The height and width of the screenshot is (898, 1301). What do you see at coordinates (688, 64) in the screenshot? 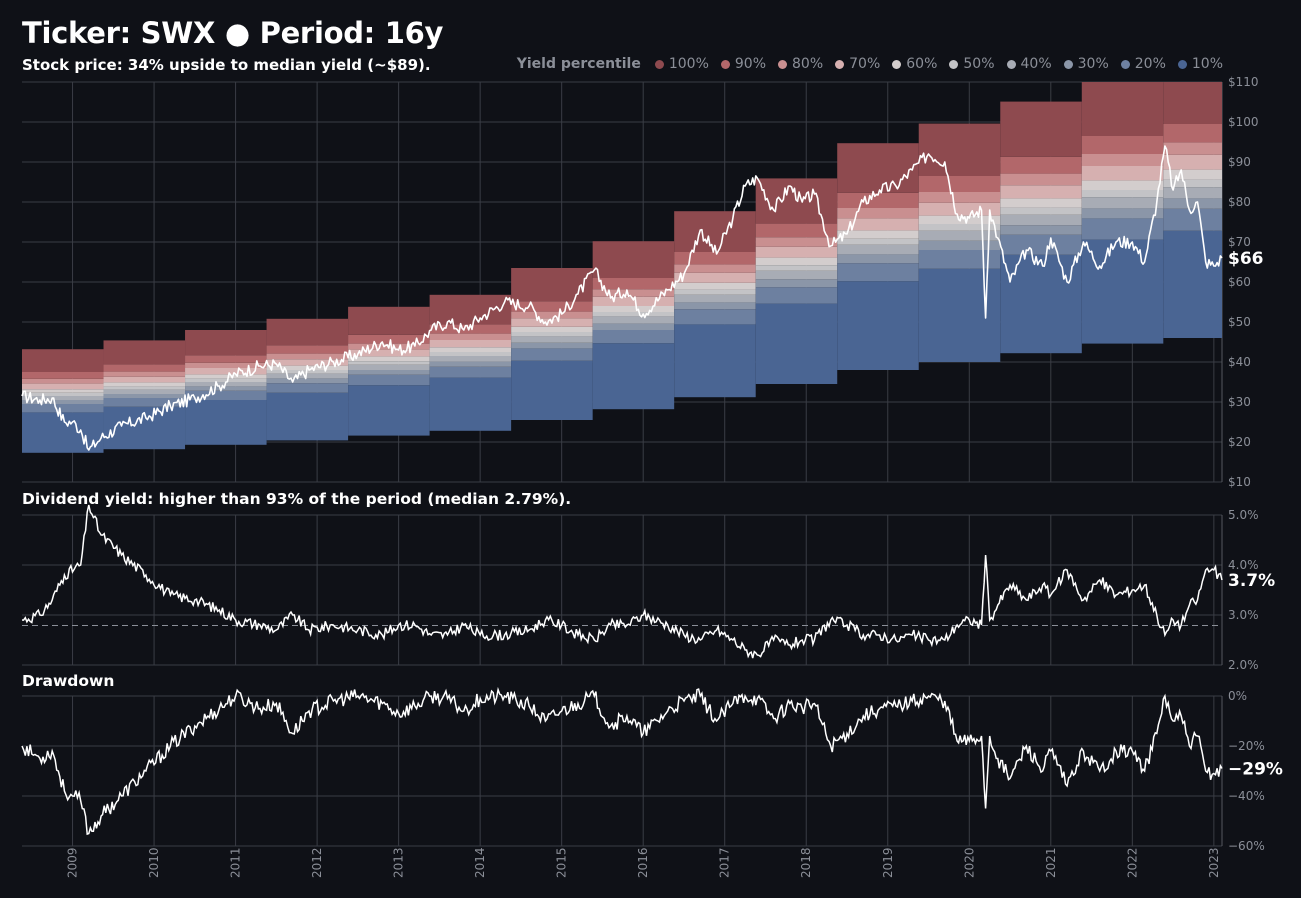
I see `legend-label: 100%` at bounding box center [688, 64].